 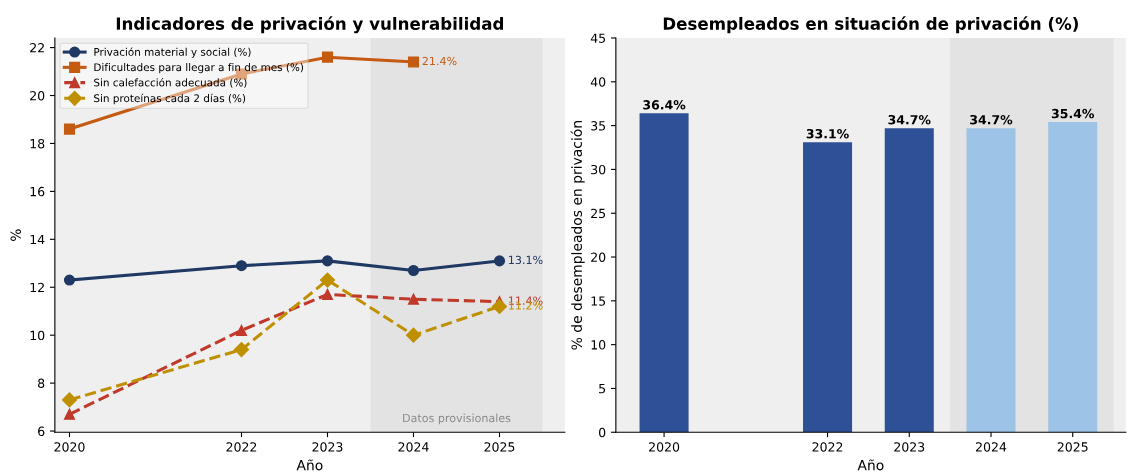 What do you see at coordinates (170, 99) in the screenshot?
I see `legend-label: Sin proteínas cada 2 días (%)` at bounding box center [170, 99].